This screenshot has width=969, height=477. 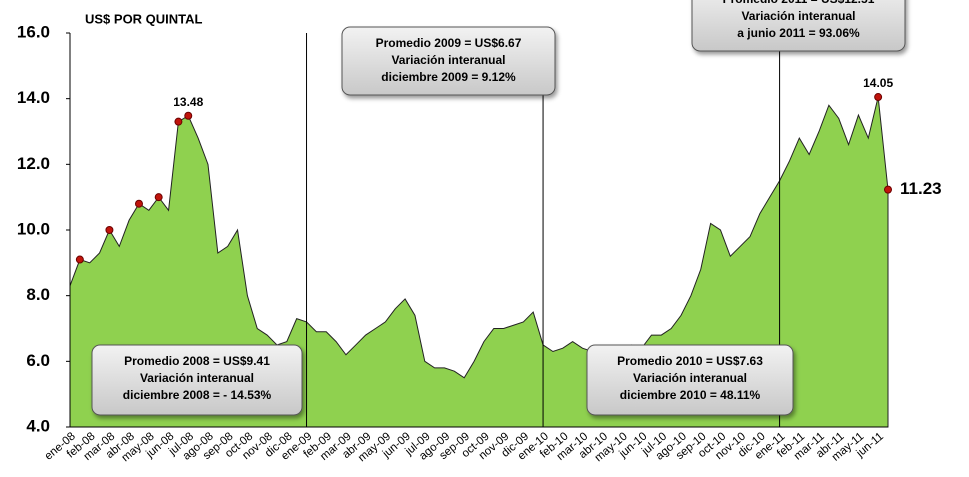 I want to click on annotation-text: Promedio 2010 = US$7.63, so click(x=690, y=361).